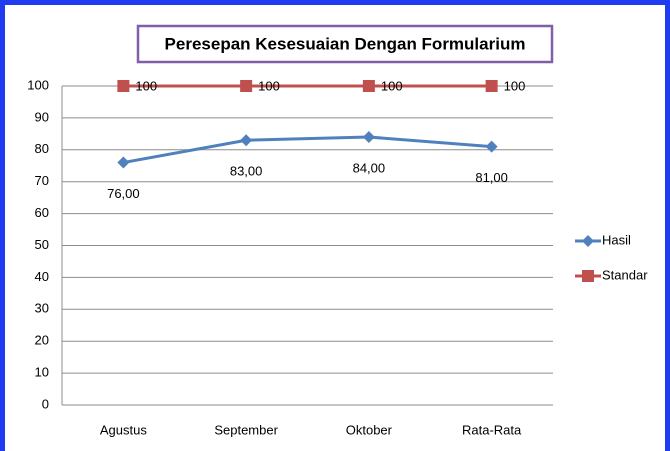 The height and width of the screenshot is (451, 670). I want to click on y-tick-label: 60, so click(42, 212).